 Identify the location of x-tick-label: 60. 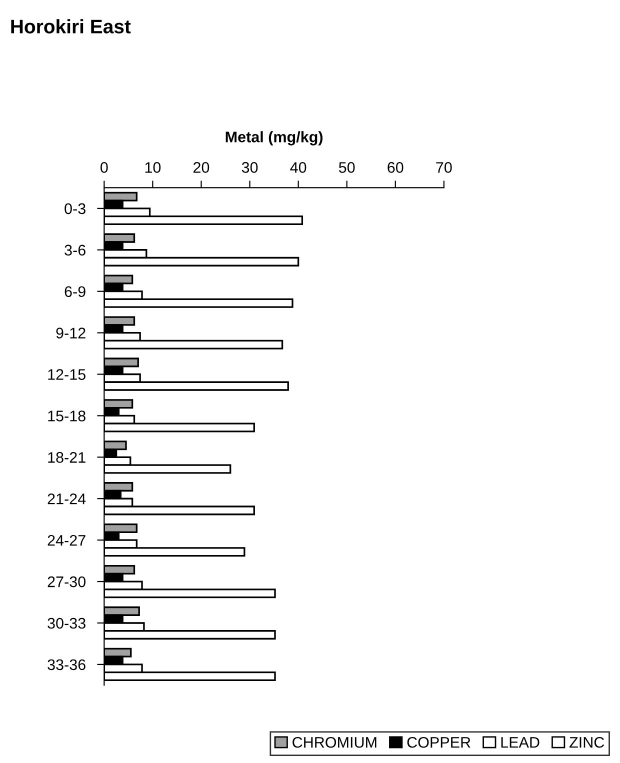
(396, 167).